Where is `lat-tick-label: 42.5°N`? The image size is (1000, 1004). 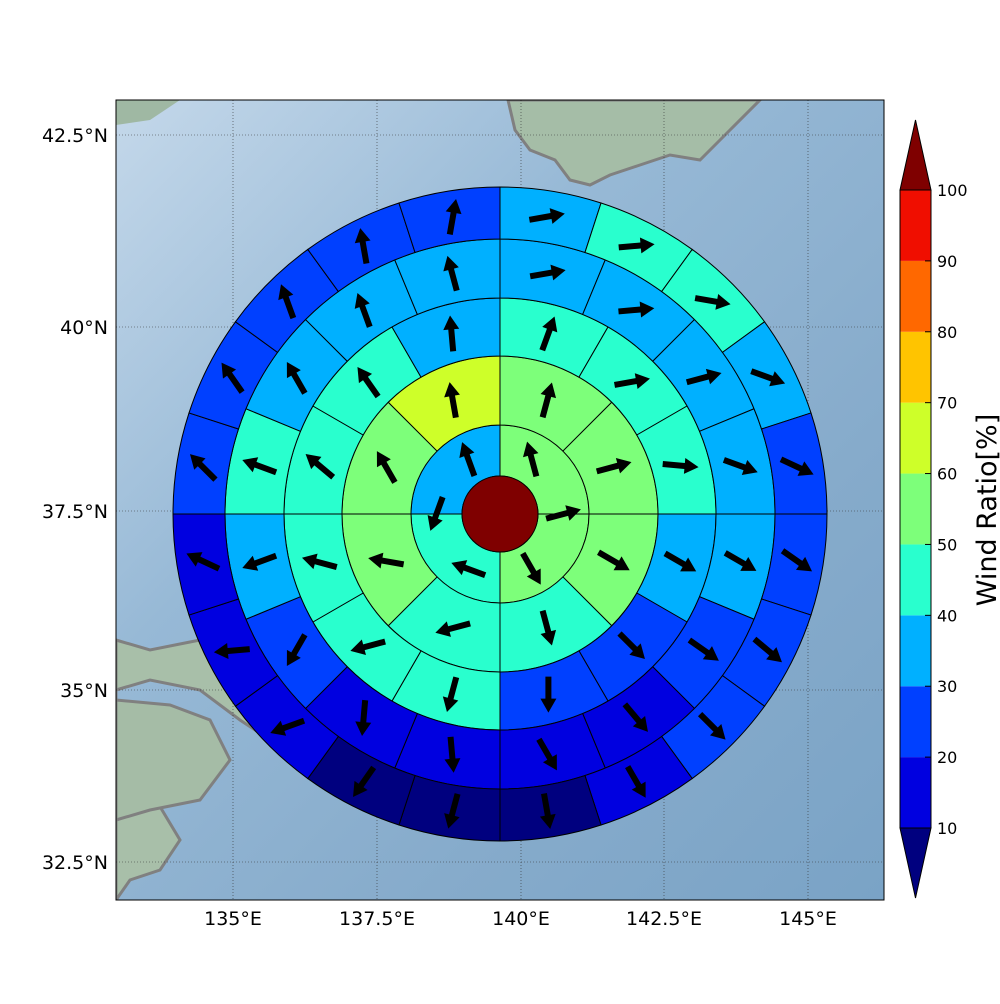
lat-tick-label: 42.5°N is located at coordinates (75, 136).